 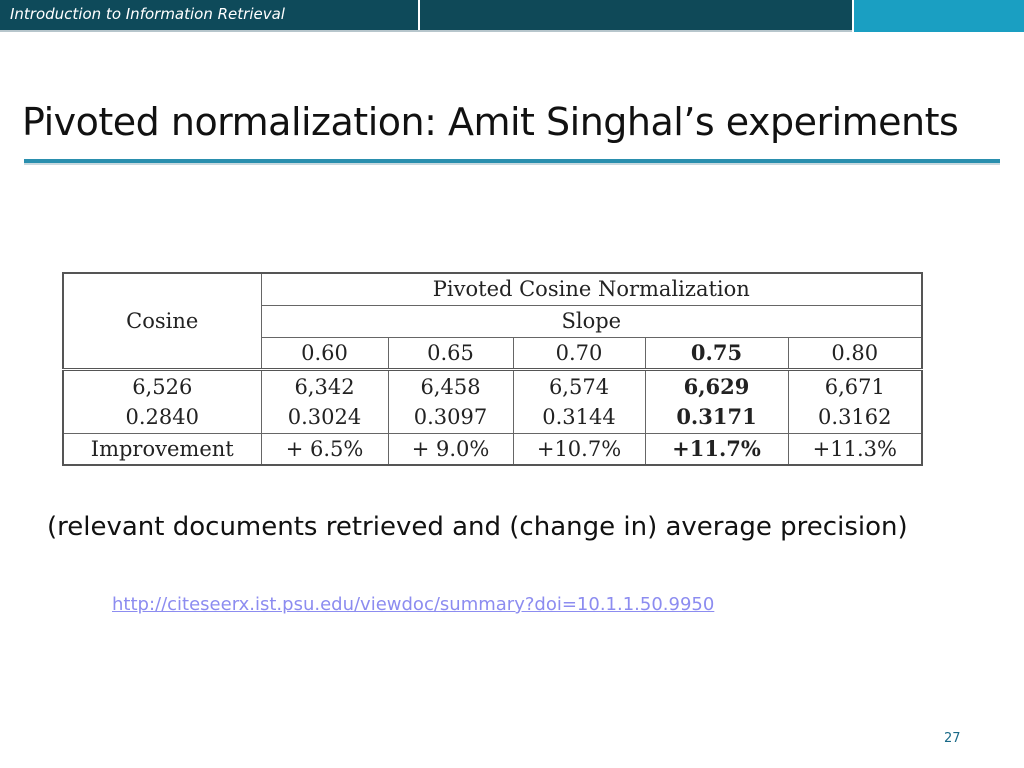 What do you see at coordinates (450, 386) in the screenshot?
I see `relevant-docs-value: 6,458` at bounding box center [450, 386].